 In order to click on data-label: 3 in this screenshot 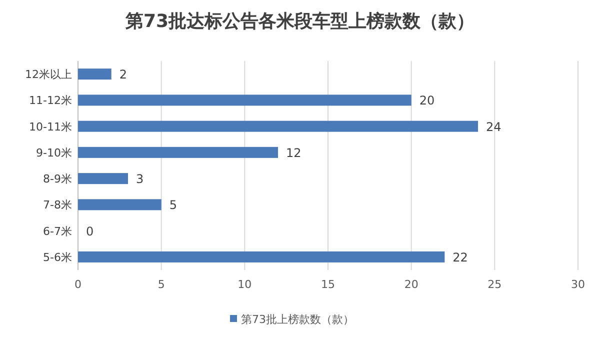, I will do `click(140, 179)`.